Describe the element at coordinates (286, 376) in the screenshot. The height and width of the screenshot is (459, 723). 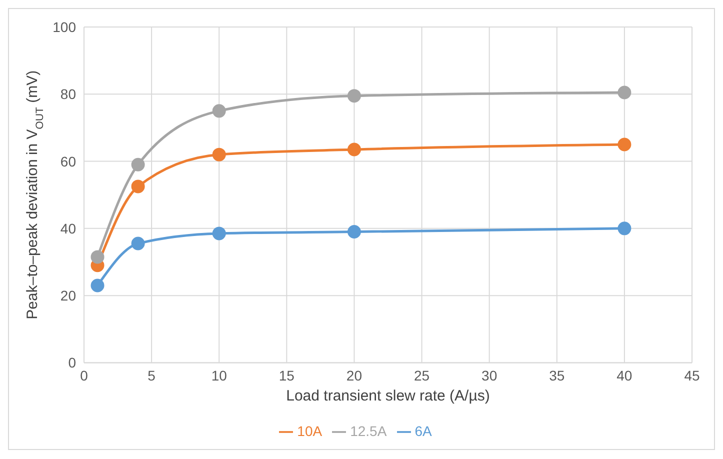
I see `x-tick-label: 15` at that location.